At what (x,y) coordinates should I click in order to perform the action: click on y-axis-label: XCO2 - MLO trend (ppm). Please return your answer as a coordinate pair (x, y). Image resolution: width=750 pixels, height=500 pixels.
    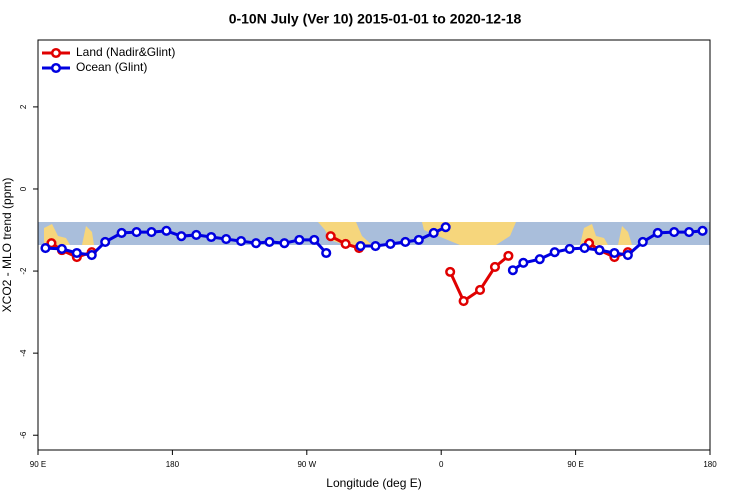
    Looking at the image, I should click on (7, 245).